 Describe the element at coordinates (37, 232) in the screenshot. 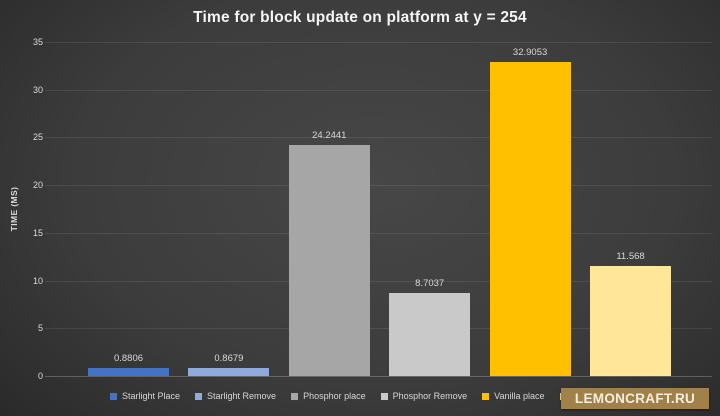

I see `y-tick-label: 15` at that location.